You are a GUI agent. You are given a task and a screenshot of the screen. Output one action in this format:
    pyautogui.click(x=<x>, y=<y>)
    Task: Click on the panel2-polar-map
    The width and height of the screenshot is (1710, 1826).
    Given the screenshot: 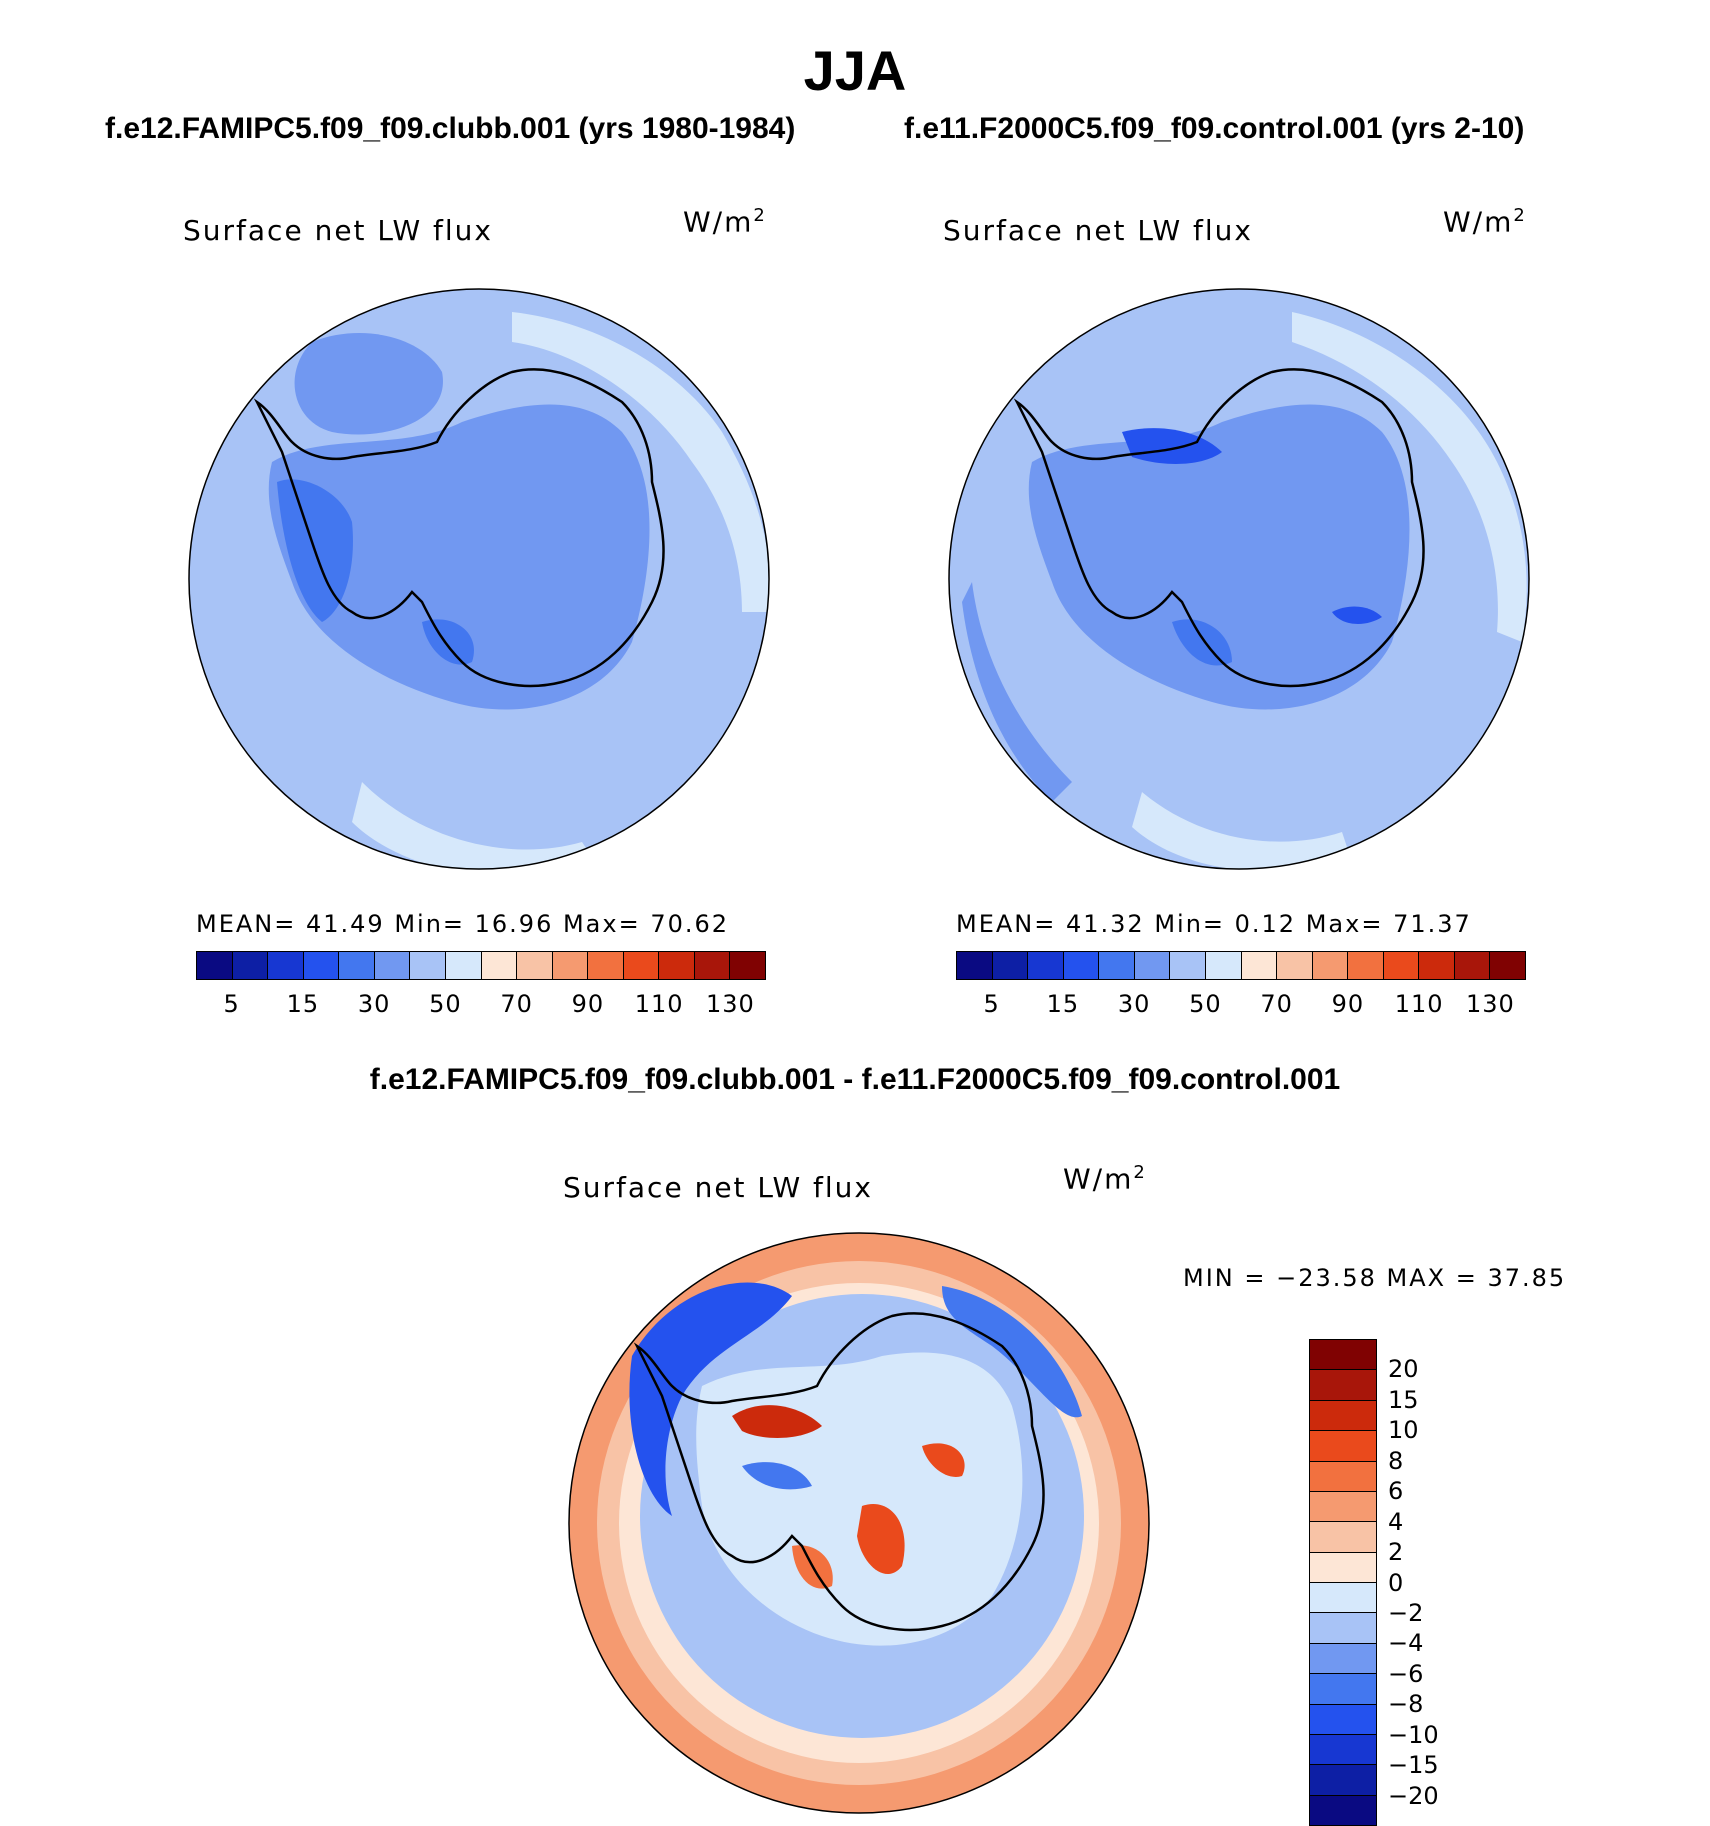 What is the action you would take?
    pyautogui.click(x=1239, y=579)
    